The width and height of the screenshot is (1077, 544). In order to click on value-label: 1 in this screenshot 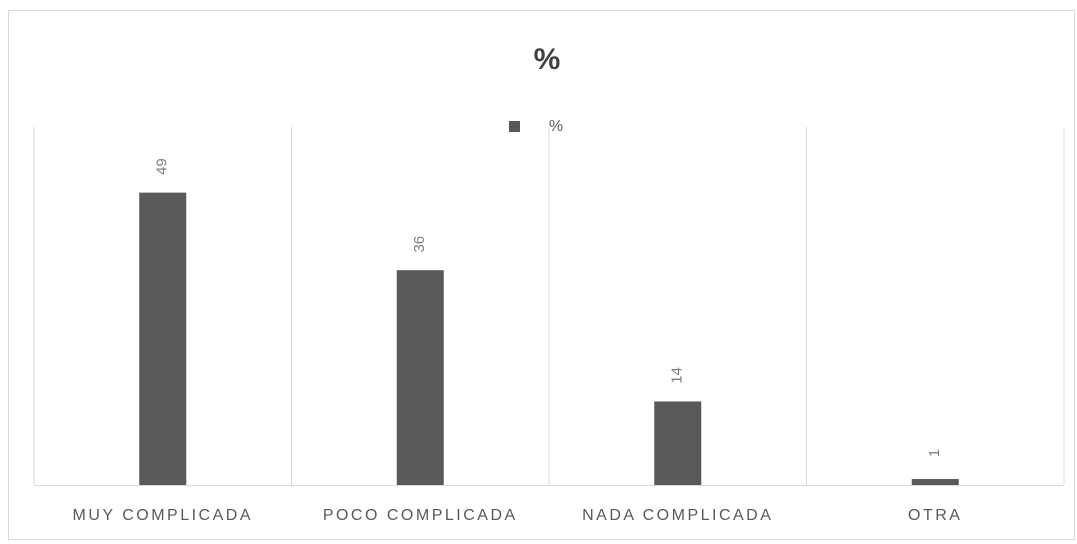, I will do `click(934, 453)`.